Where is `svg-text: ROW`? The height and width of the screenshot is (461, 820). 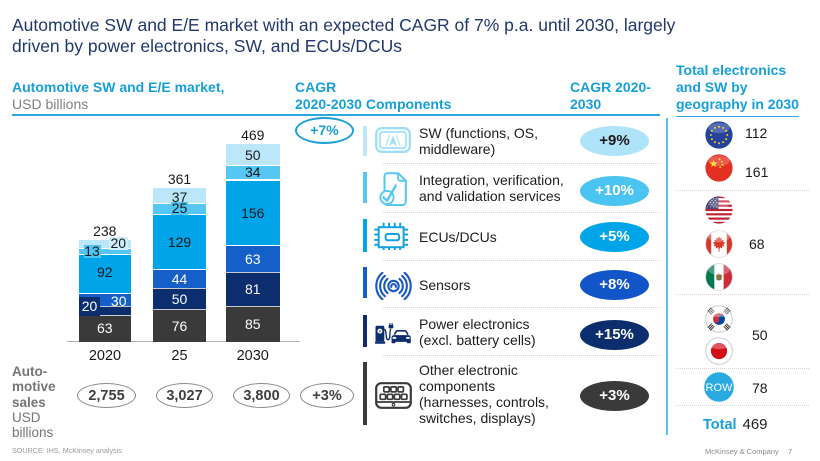
svg-text: ROW is located at coordinates (720, 388).